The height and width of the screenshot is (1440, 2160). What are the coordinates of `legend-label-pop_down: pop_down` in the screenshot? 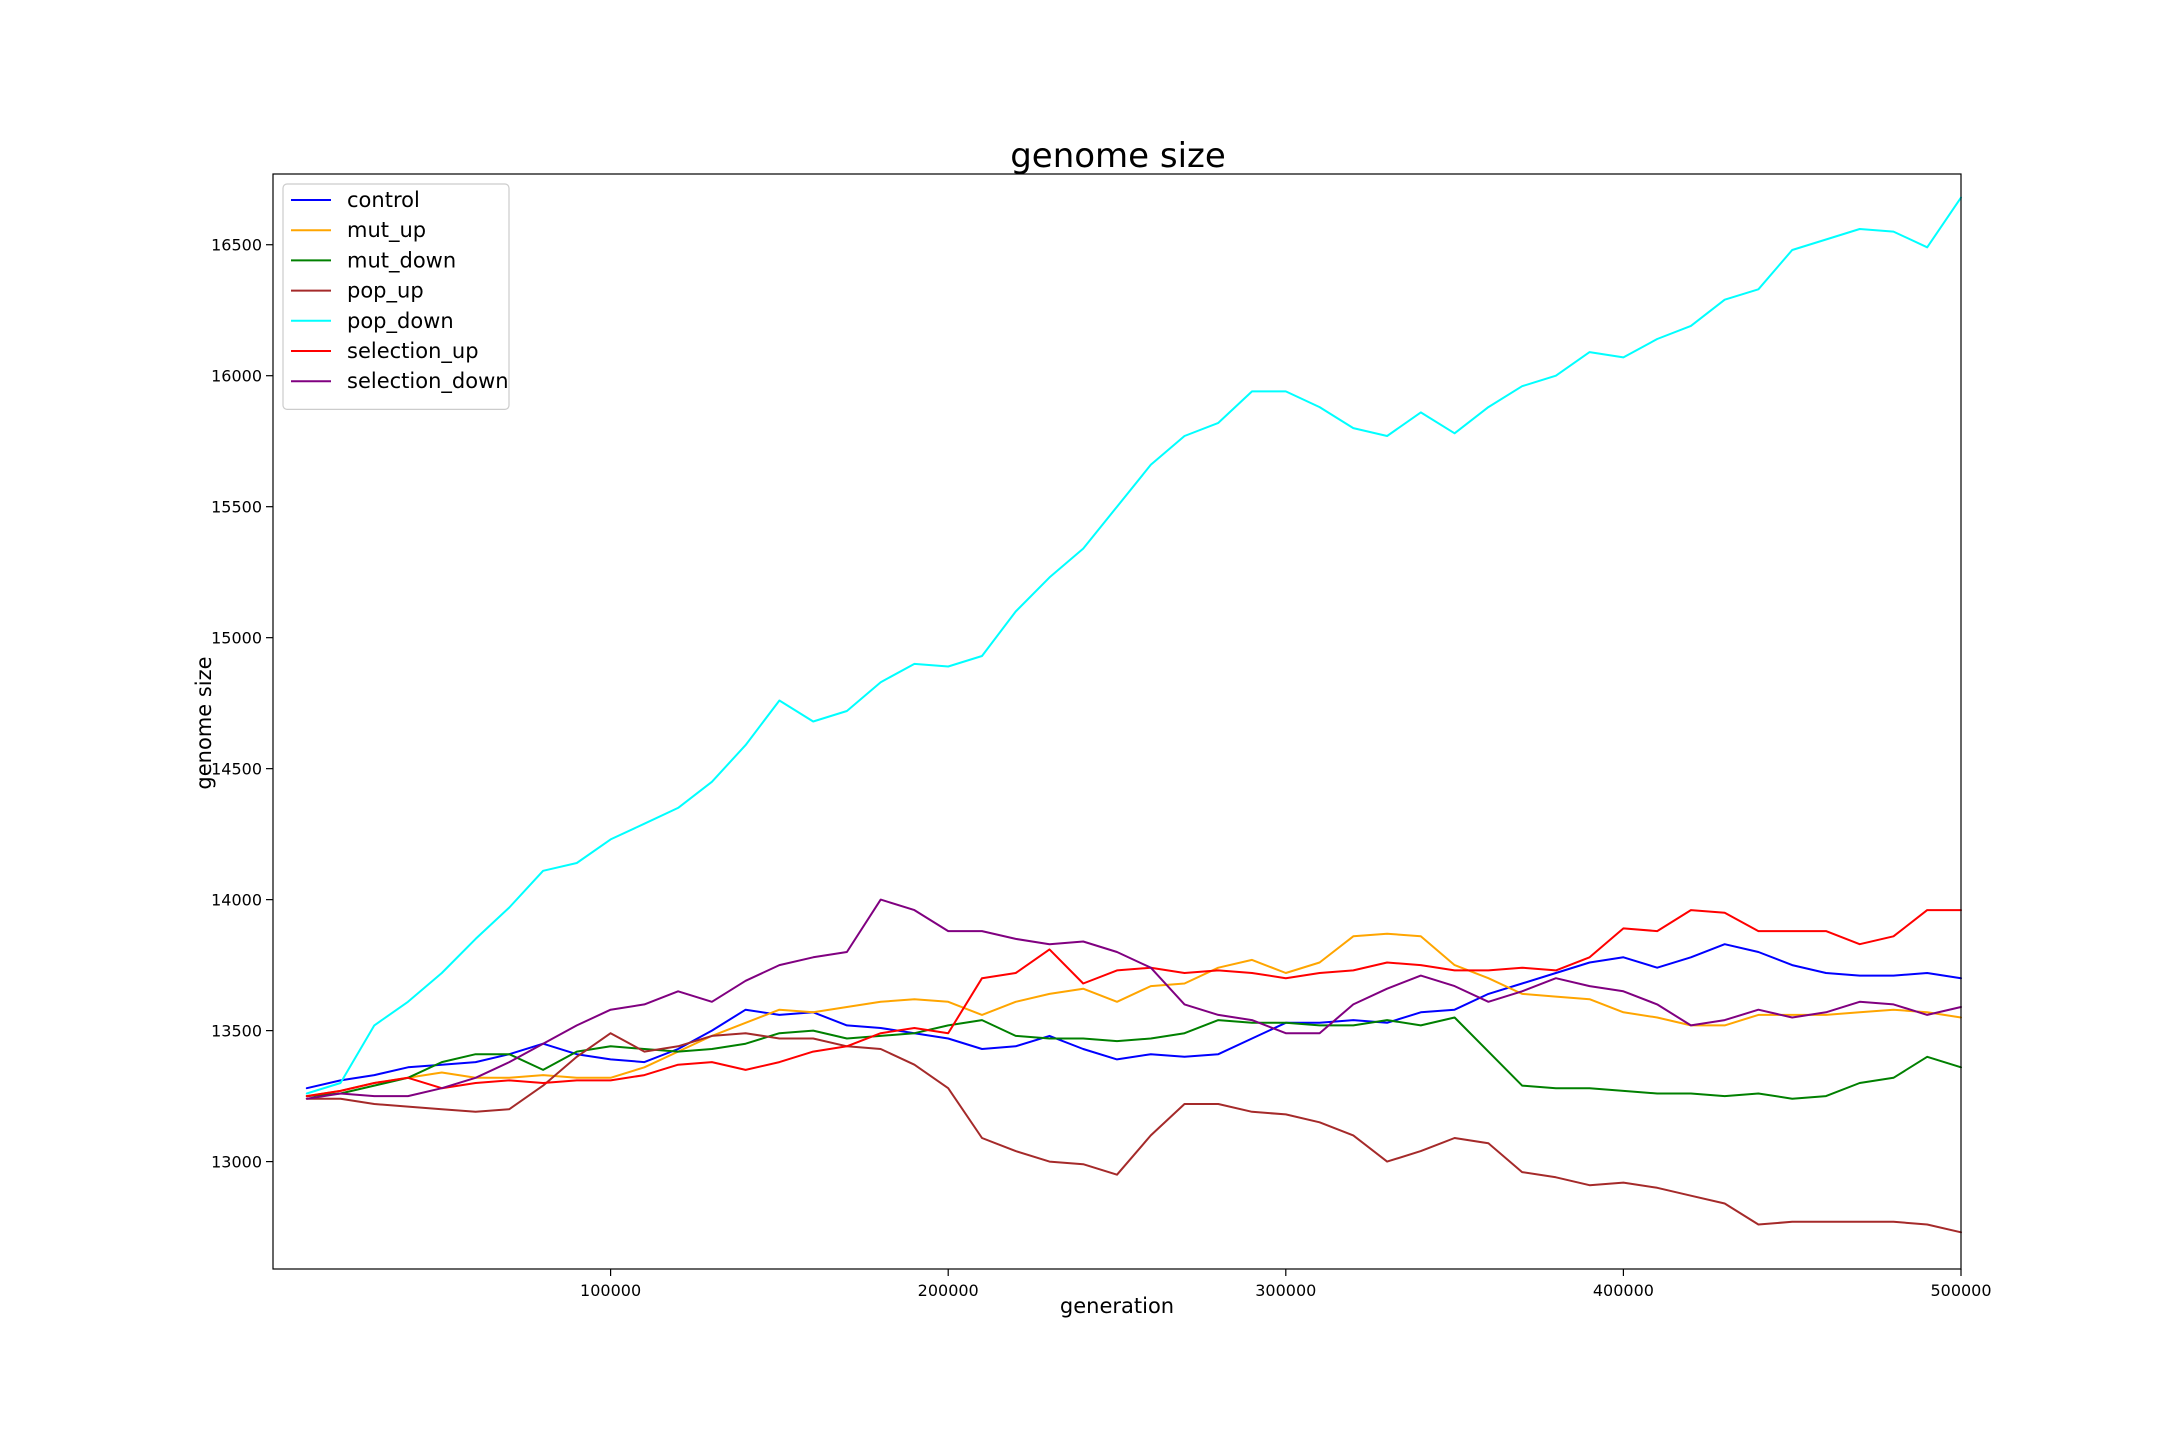 It's located at (400, 321).